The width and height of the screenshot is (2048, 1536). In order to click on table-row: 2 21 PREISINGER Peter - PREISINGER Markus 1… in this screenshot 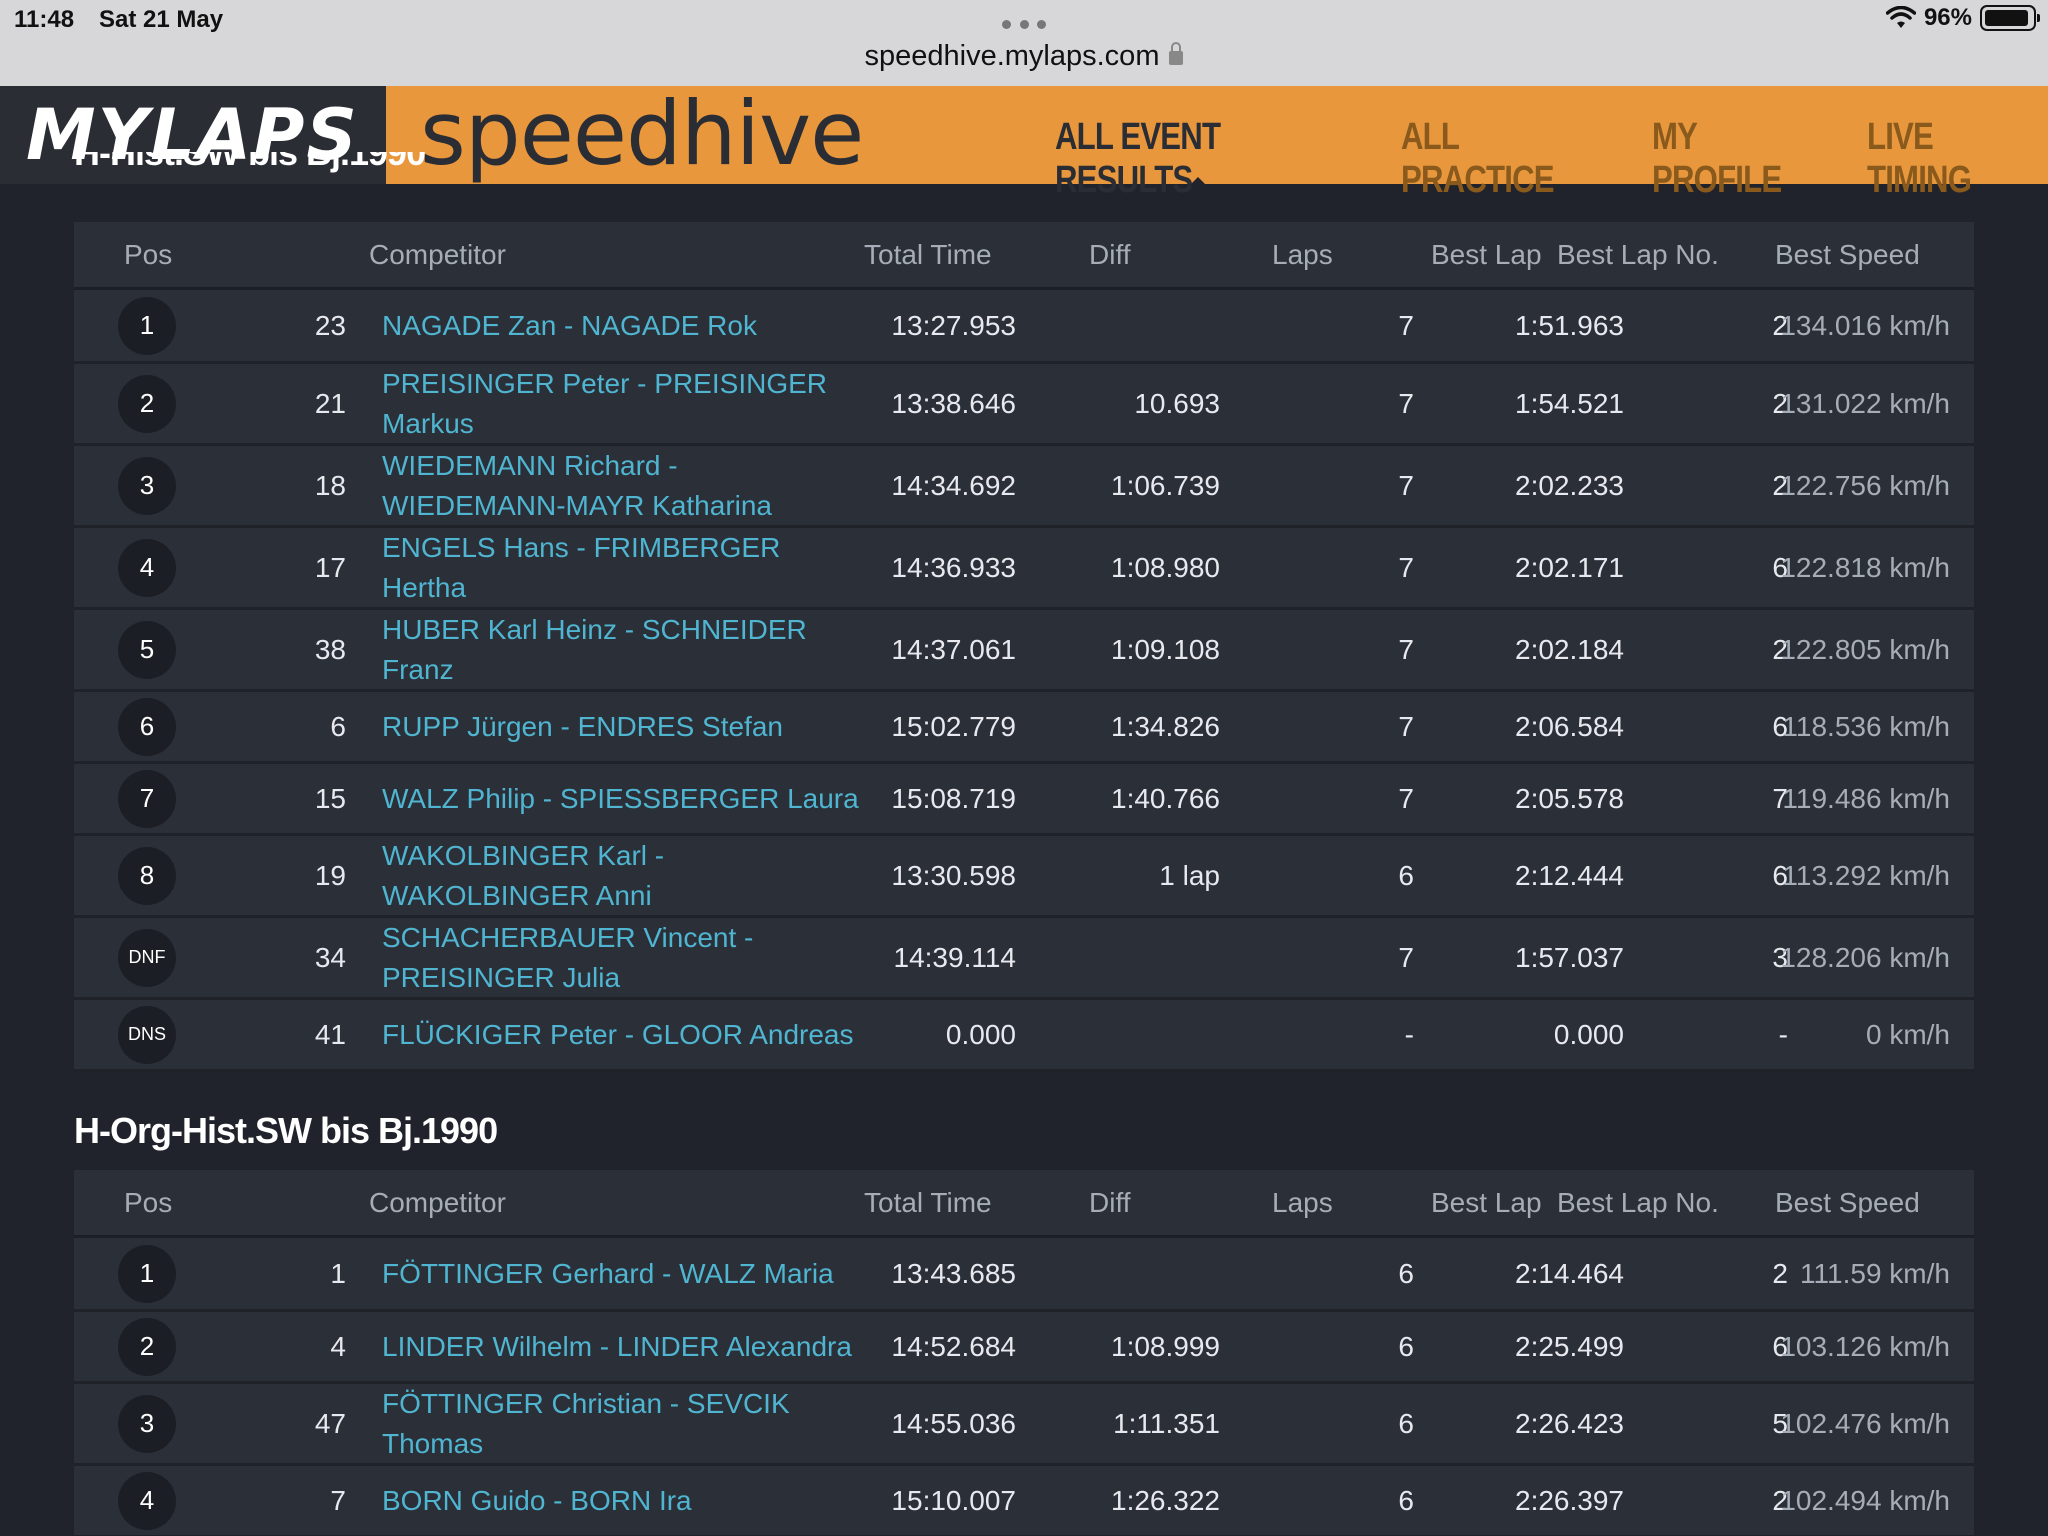, I will do `click(1024, 405)`.